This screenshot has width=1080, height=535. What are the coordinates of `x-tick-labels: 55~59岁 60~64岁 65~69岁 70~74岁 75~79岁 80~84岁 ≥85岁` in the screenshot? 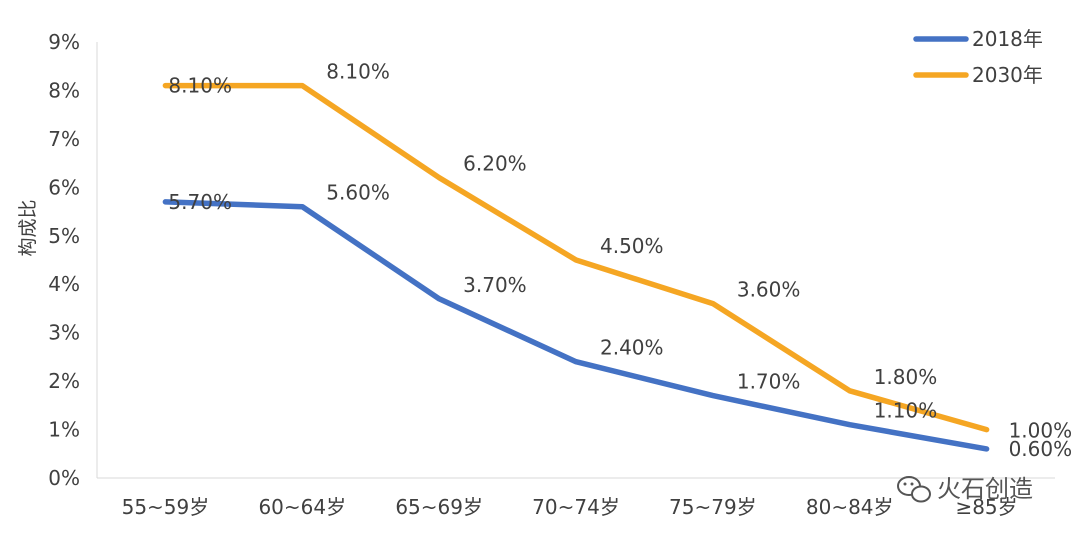 It's located at (570, 507).